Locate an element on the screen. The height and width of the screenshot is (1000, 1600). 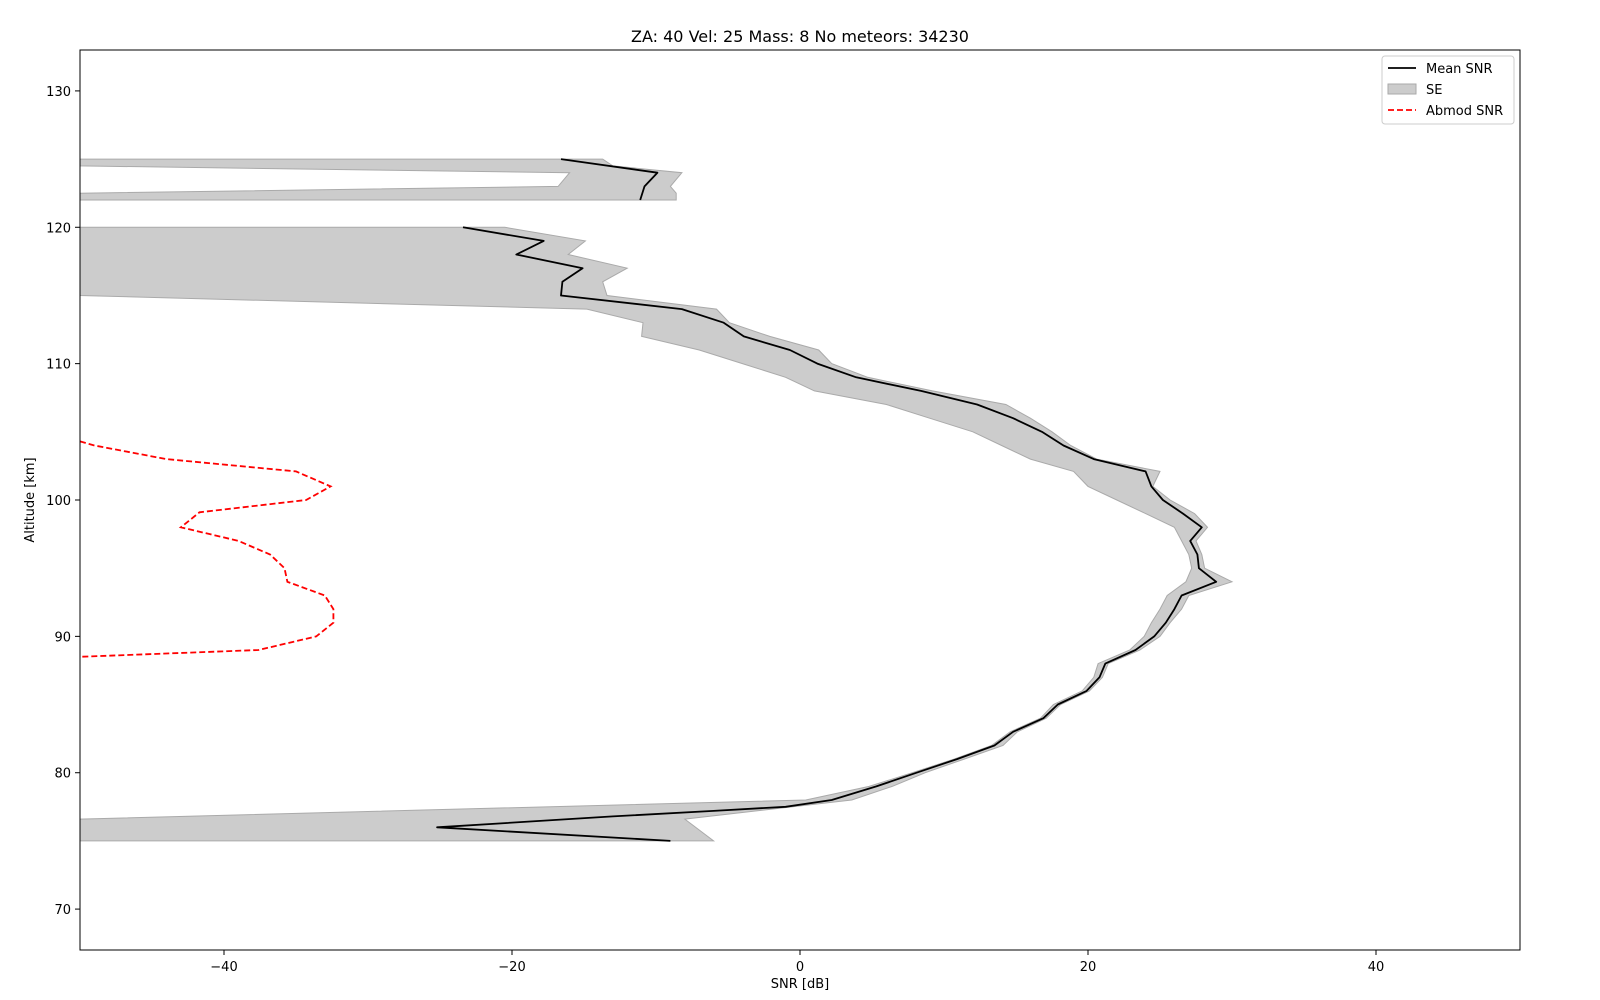
y-tick-label: 90 is located at coordinates (62, 637).